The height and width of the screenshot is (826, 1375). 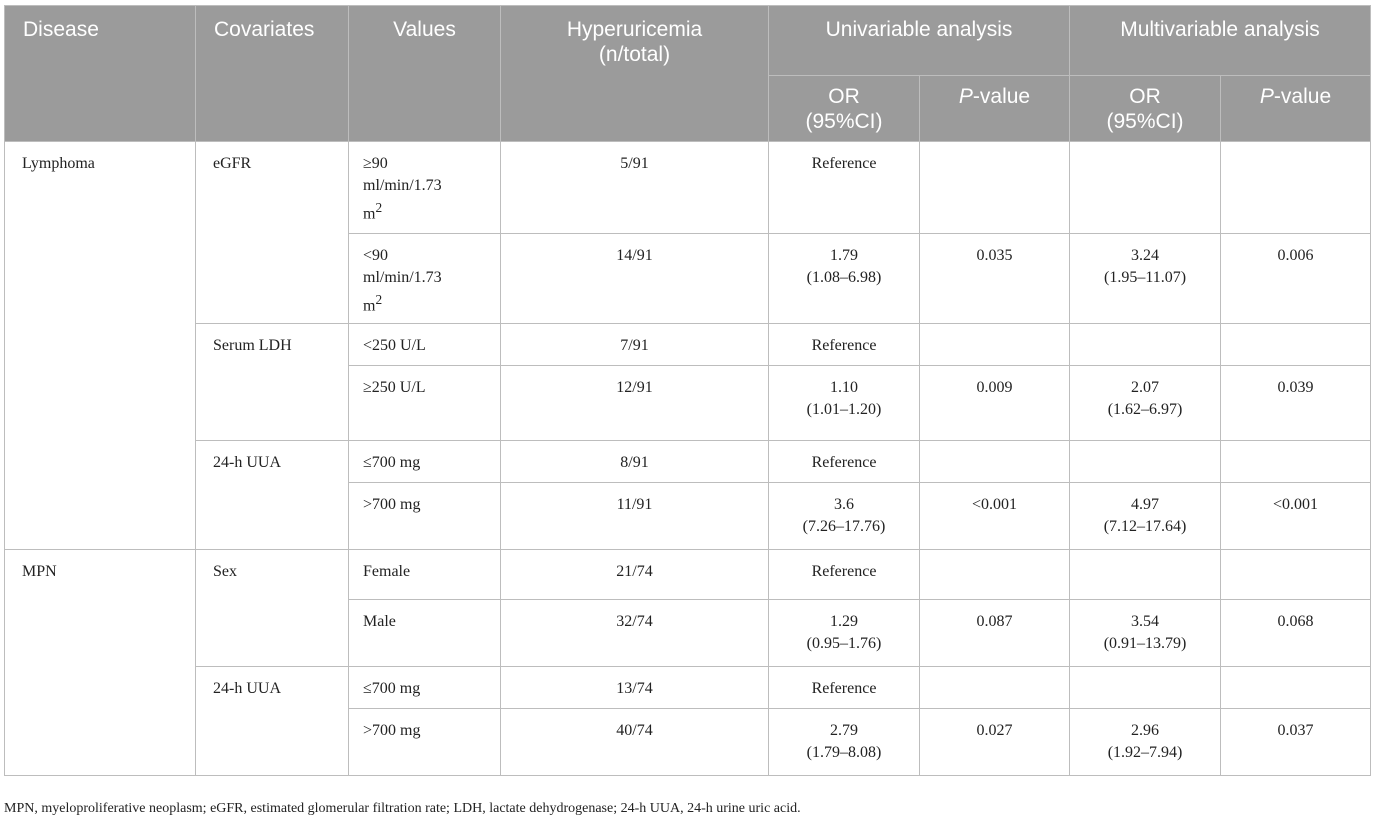 I want to click on header-hyperuricemia-line: Hyperuricemia, so click(x=634, y=29).